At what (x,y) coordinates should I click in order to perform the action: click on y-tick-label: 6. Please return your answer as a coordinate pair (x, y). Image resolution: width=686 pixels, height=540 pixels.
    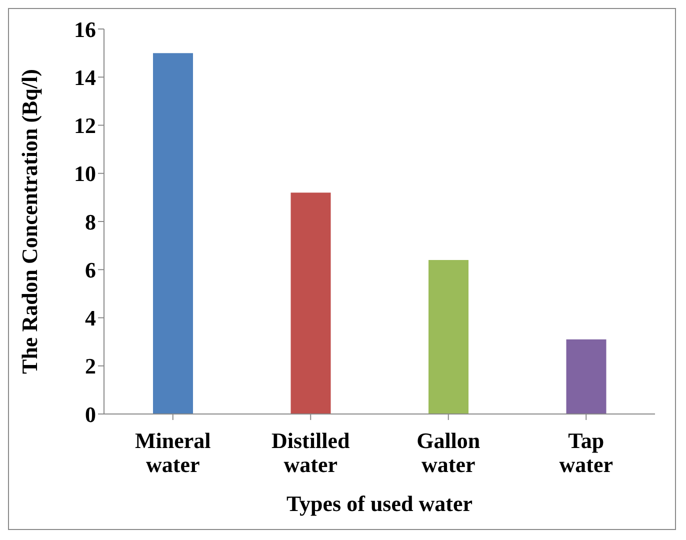
    Looking at the image, I should click on (90, 269).